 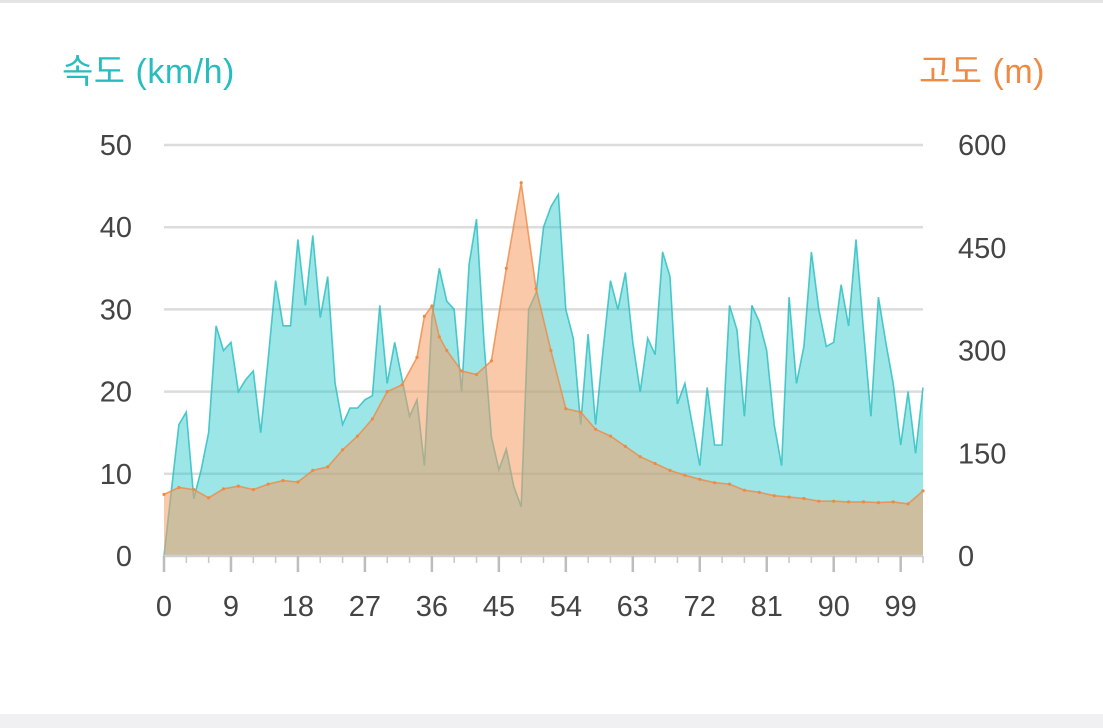 I want to click on x-tick-label: 81, so click(x=767, y=607).